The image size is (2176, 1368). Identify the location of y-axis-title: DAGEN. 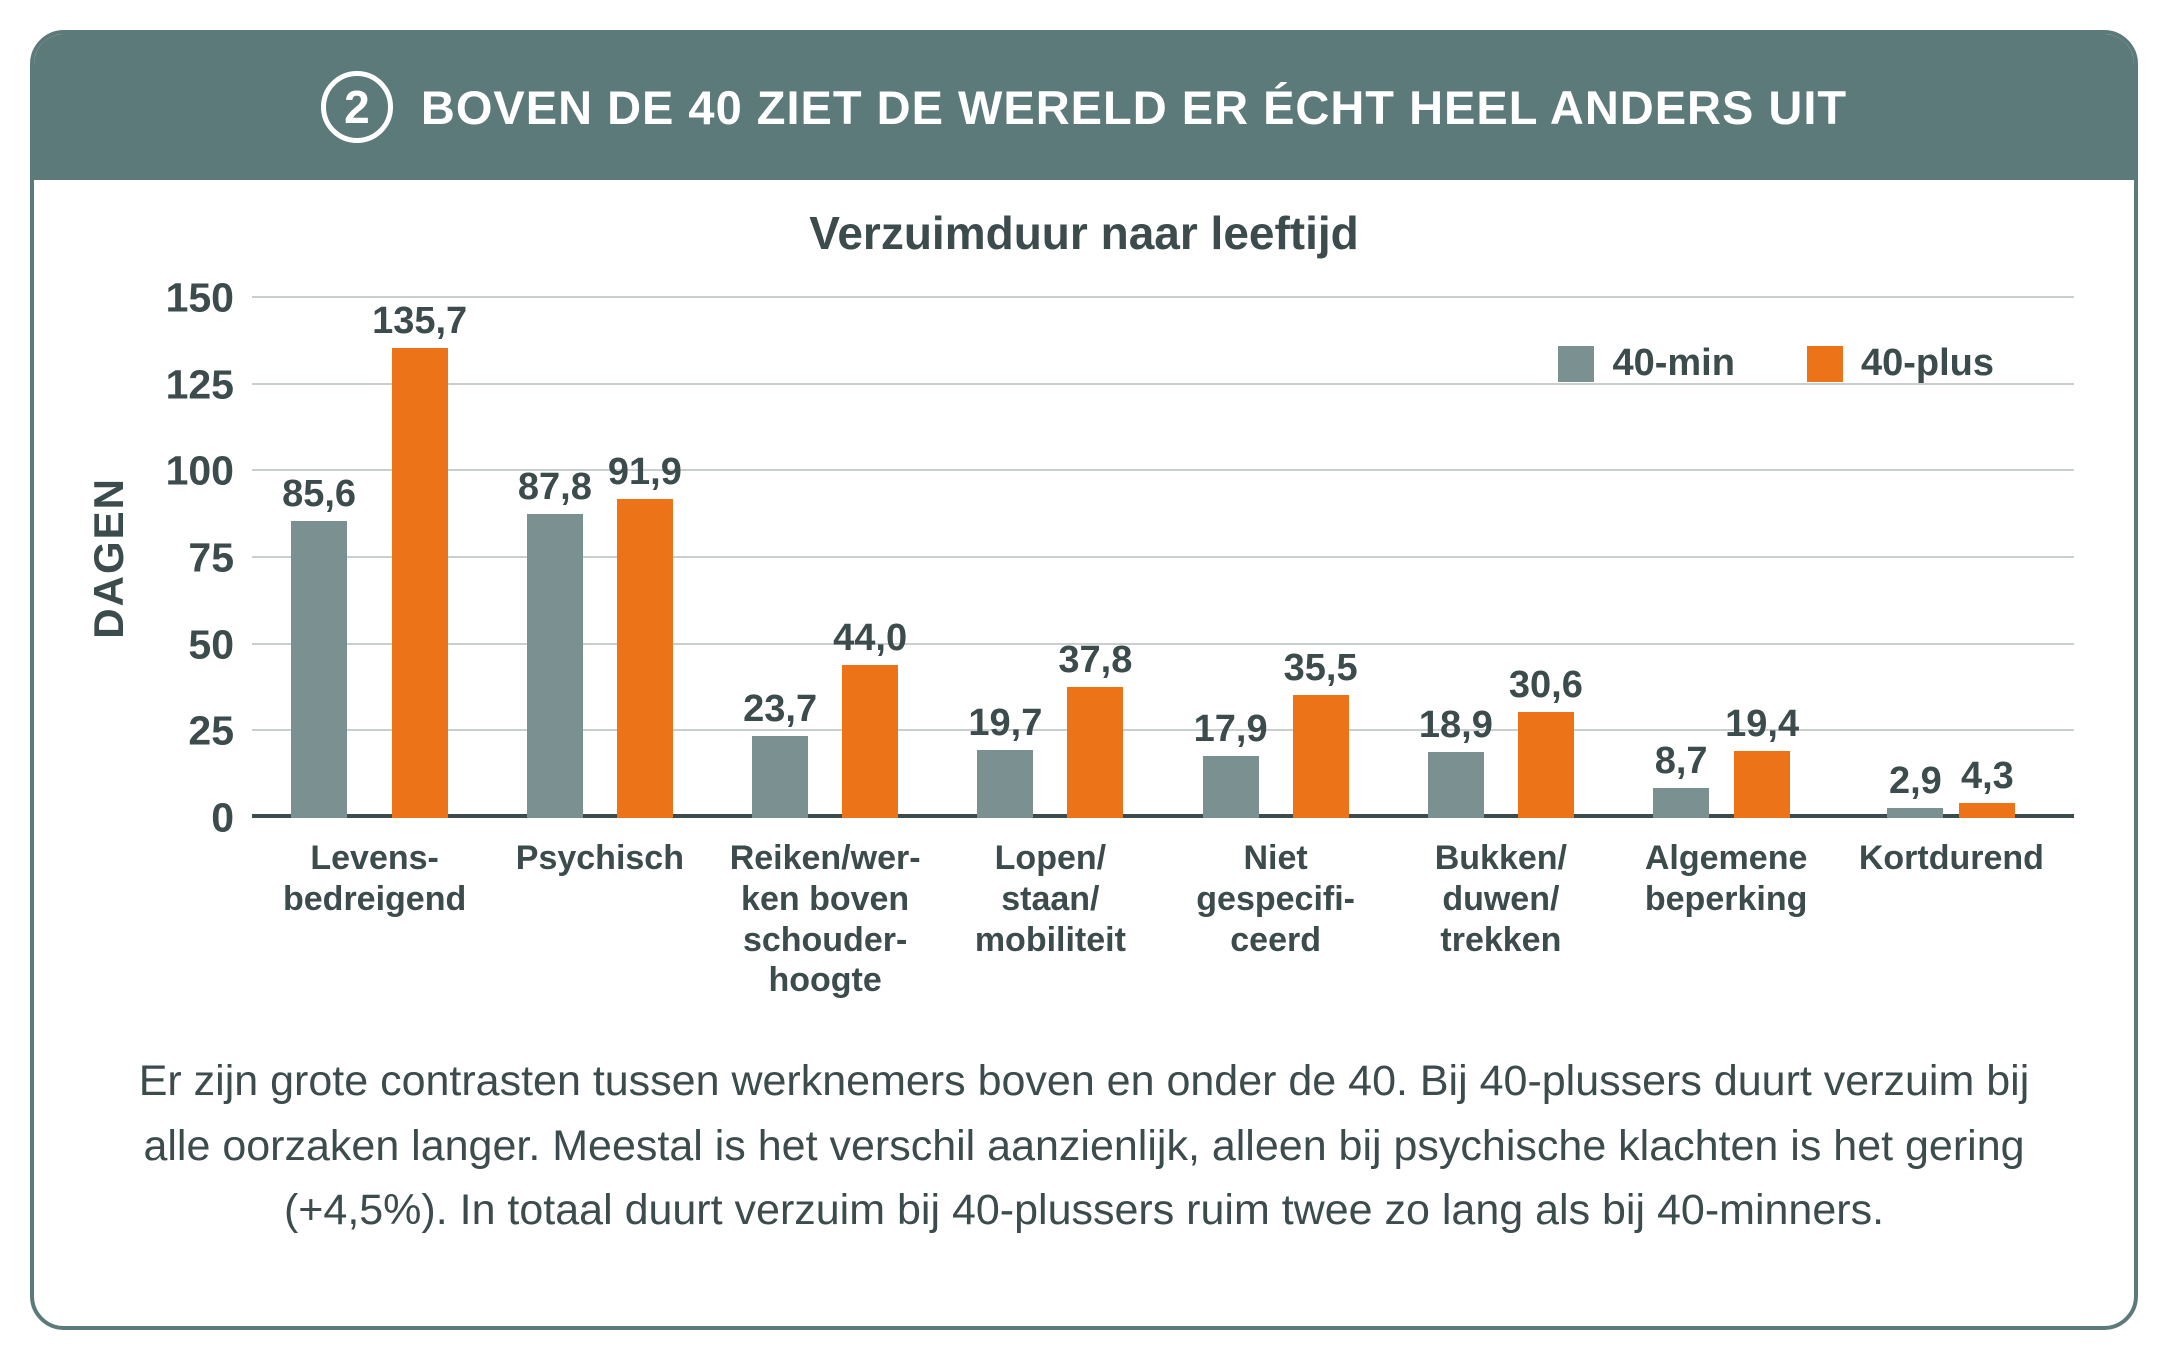
(108, 558).